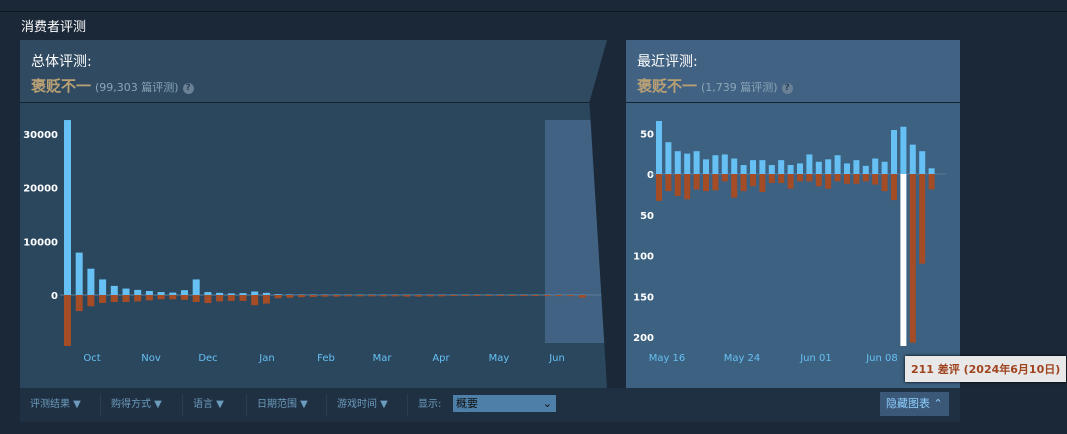 This screenshot has height=434, width=1067. I want to click on x-tick-label: Mar, so click(383, 358).